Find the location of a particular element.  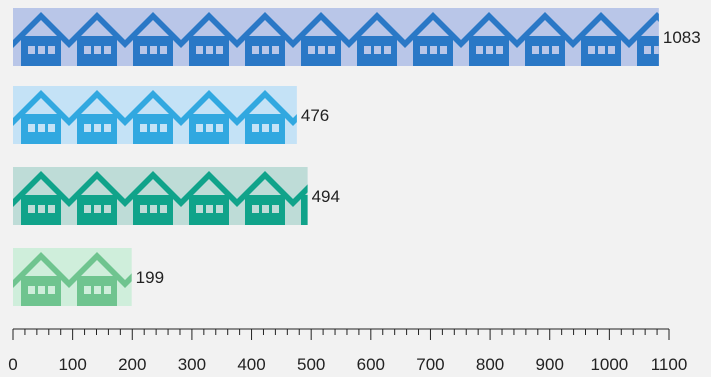

x-tick-label: 400 is located at coordinates (251, 364).